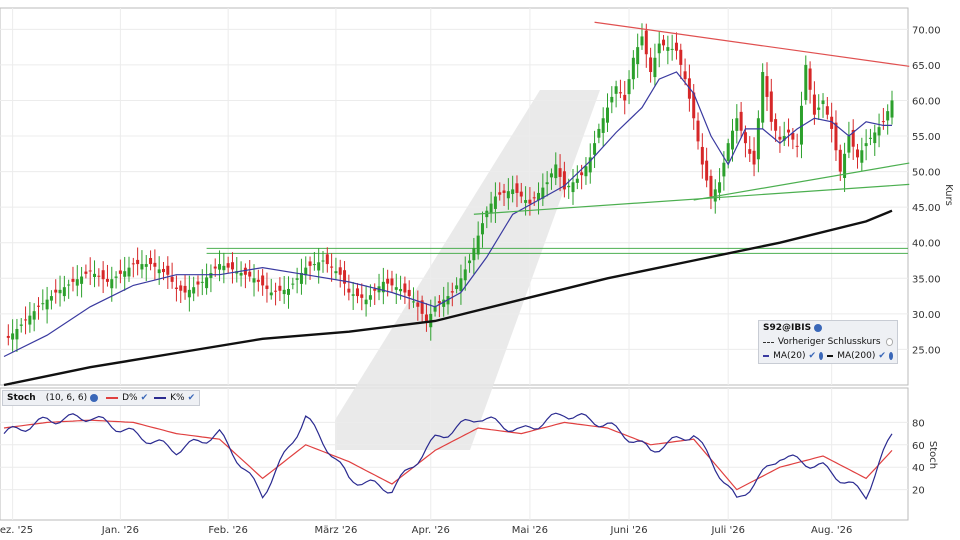 The height and width of the screenshot is (540, 960). Describe the element at coordinates (926, 30) in the screenshot. I see `y-tick-label: 70.00` at that location.